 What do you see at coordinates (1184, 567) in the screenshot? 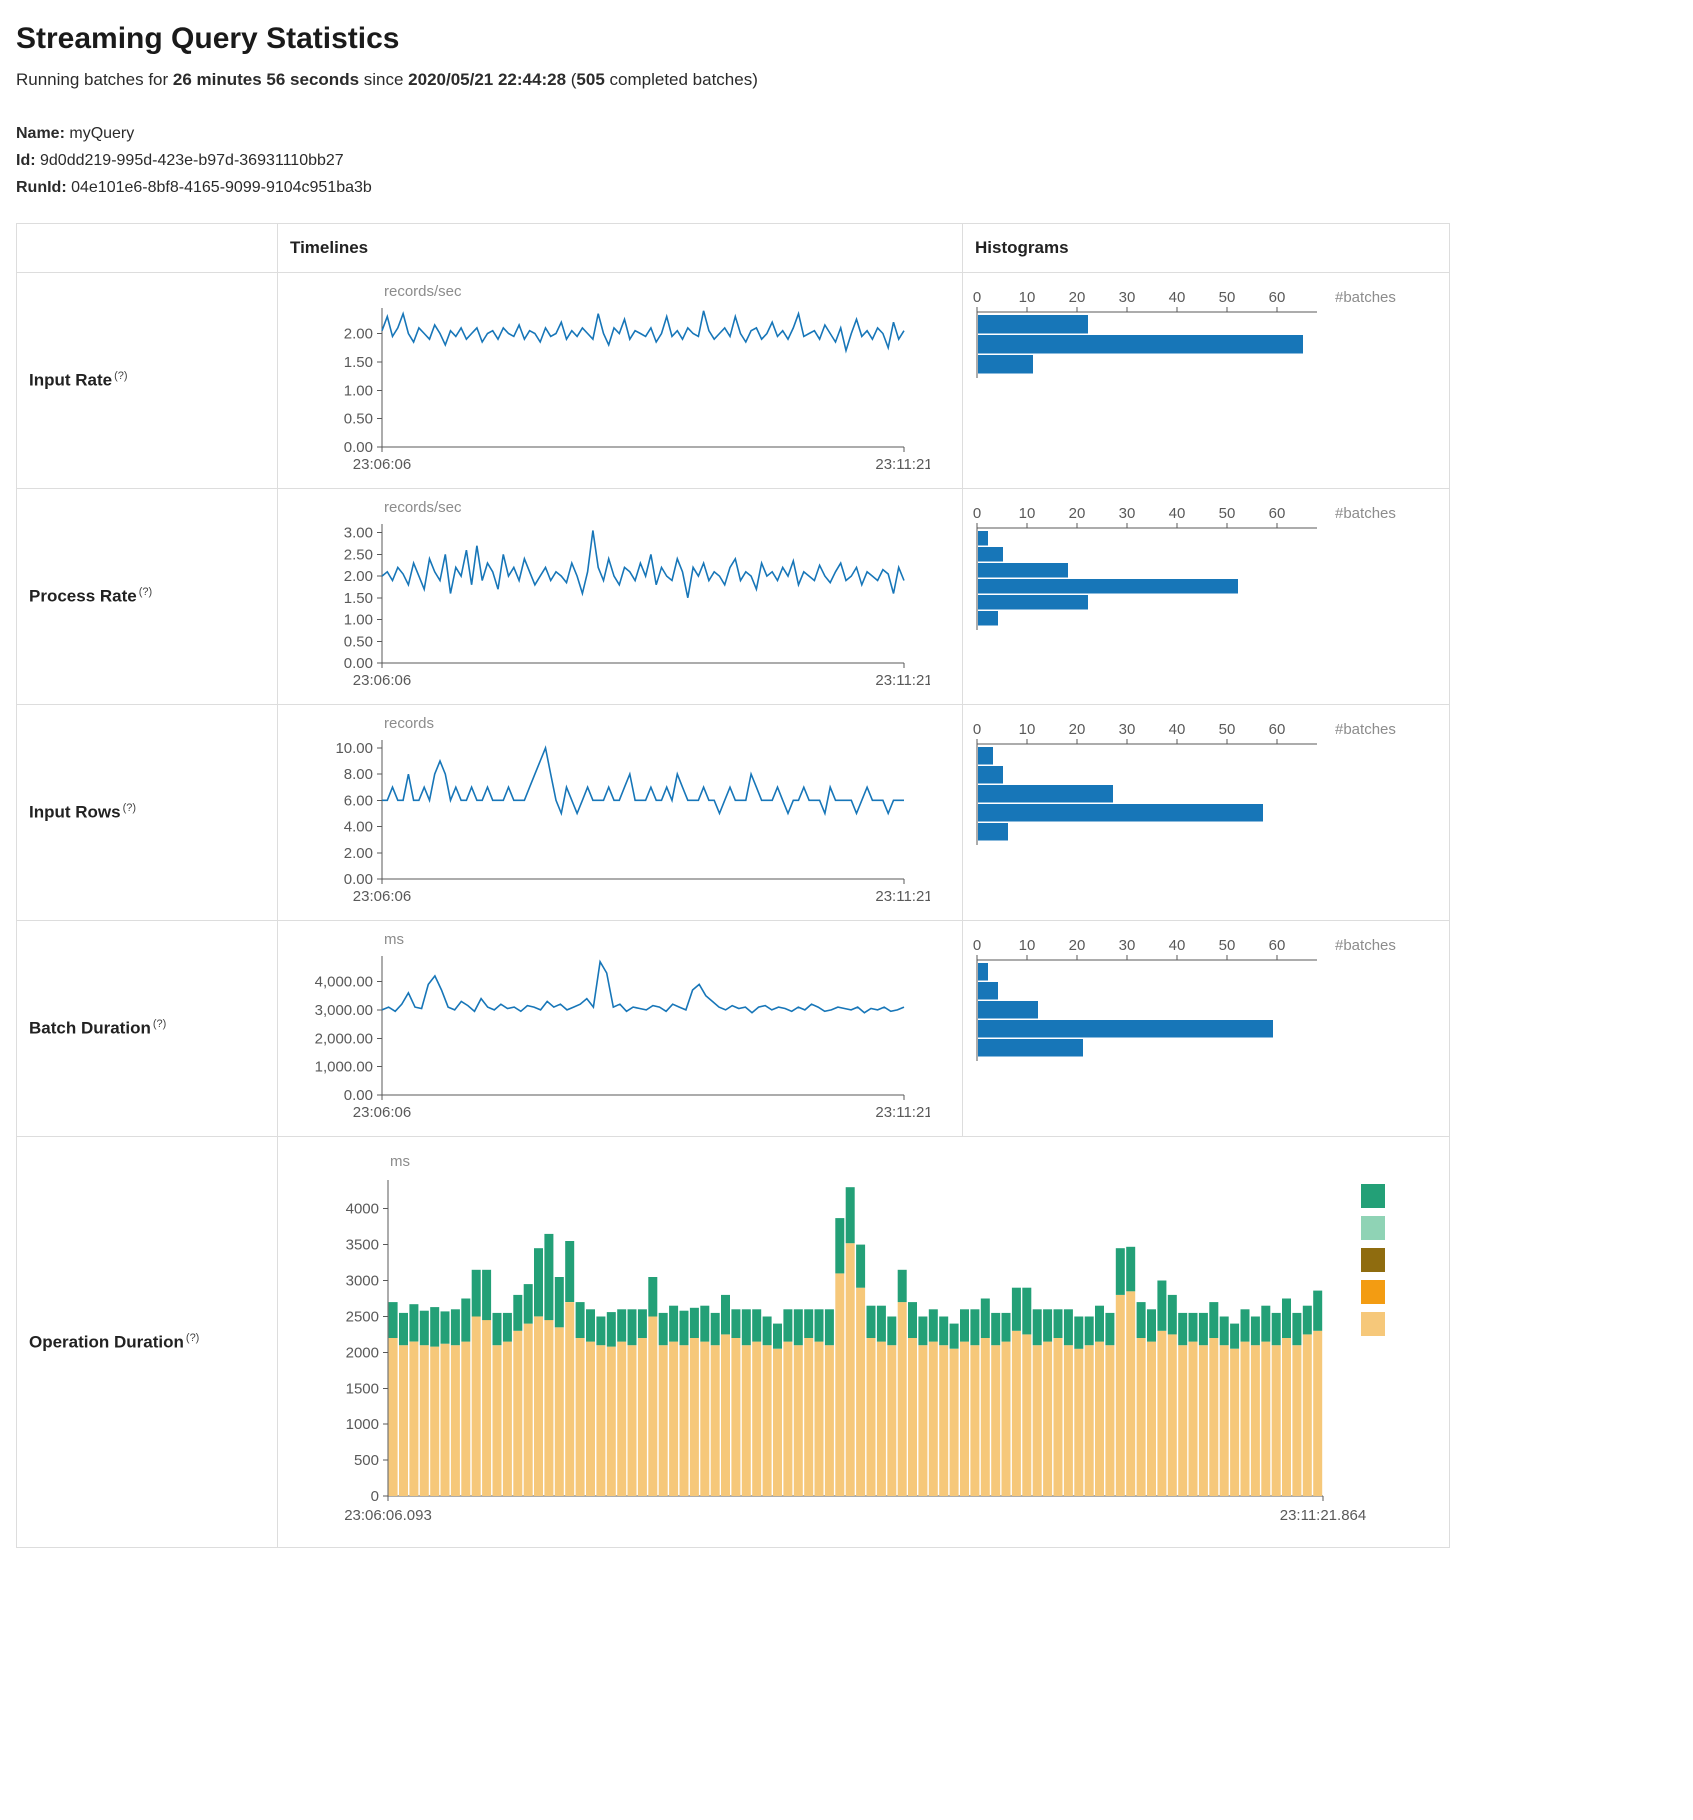
I see `process-rate-histogram-chart: 0 10 20 30 40 50 60 #batches` at bounding box center [1184, 567].